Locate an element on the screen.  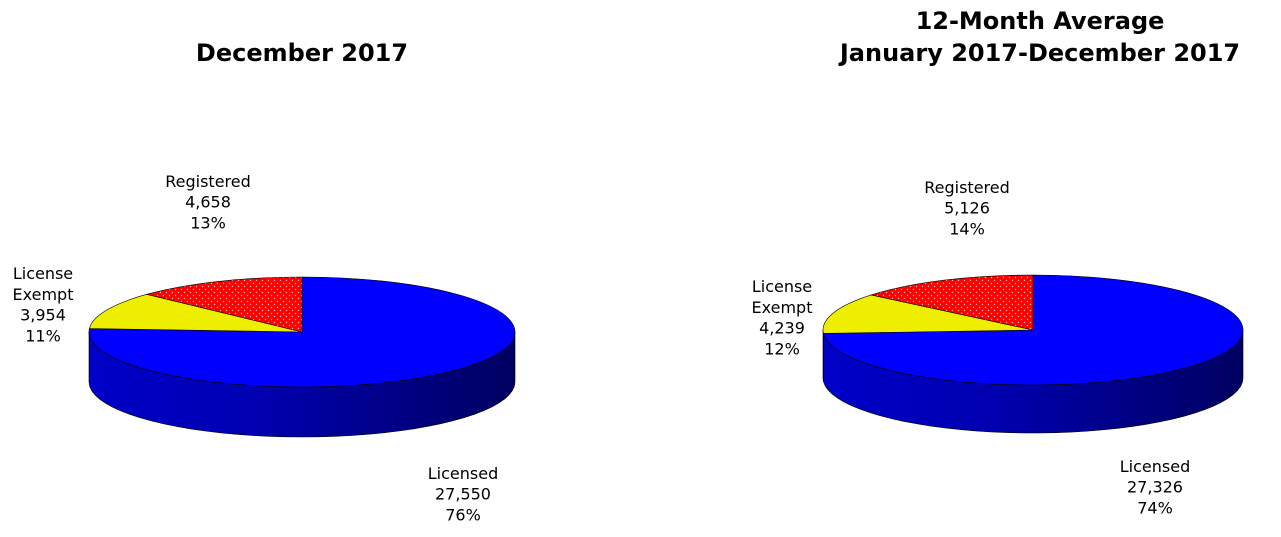
chart-title: 12-Month Average is located at coordinates (1040, 21).